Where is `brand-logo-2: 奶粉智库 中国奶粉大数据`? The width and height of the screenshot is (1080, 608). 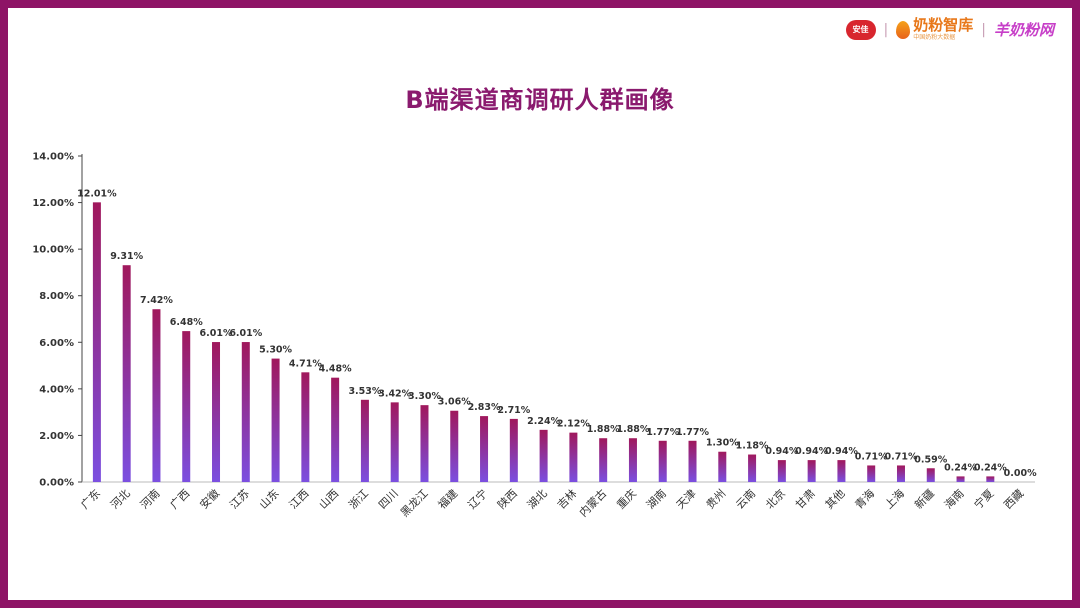
brand-logo-2: 奶粉智库 中国奶粉大数据 is located at coordinates (934, 29).